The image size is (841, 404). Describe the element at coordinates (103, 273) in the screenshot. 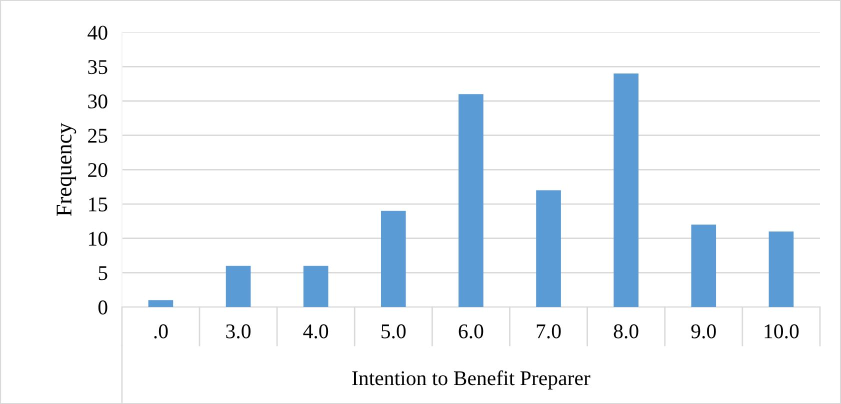

I see `y-tick-label: 5` at that location.